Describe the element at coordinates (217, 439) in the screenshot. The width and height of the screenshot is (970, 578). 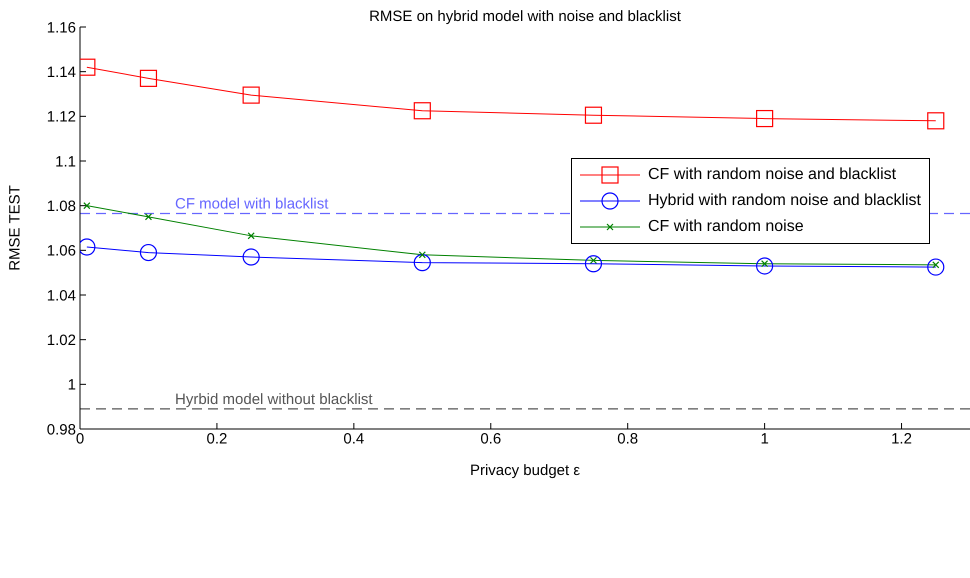
I see `x-tick-label: 0.2` at that location.